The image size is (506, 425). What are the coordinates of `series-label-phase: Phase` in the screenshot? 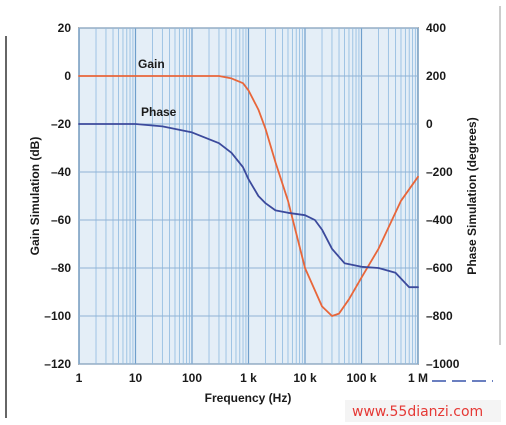 It's located at (159, 112).